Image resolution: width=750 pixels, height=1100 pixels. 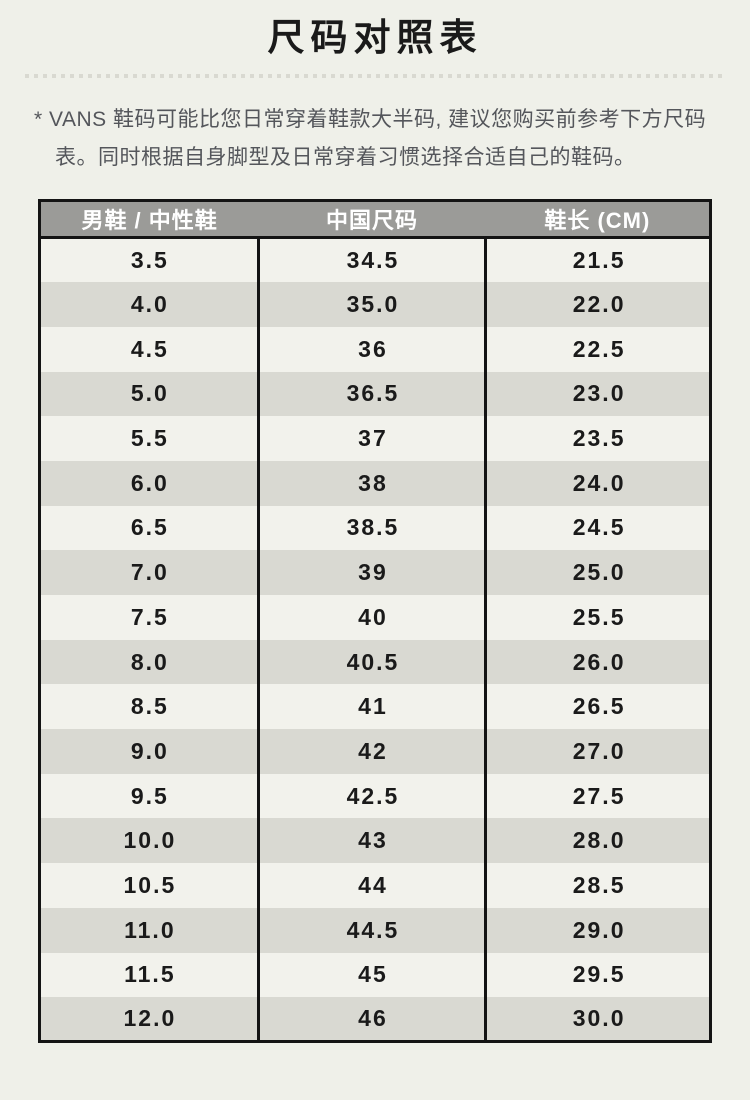 I want to click on table-row: 7.5 40 25.5, so click(x=375, y=617).